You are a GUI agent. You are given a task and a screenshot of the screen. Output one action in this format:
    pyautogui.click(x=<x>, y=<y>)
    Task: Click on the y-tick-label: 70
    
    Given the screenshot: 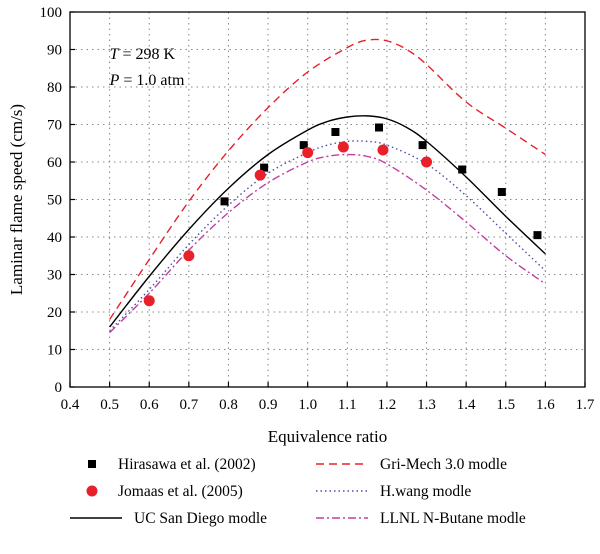 What is the action you would take?
    pyautogui.click(x=54, y=126)
    